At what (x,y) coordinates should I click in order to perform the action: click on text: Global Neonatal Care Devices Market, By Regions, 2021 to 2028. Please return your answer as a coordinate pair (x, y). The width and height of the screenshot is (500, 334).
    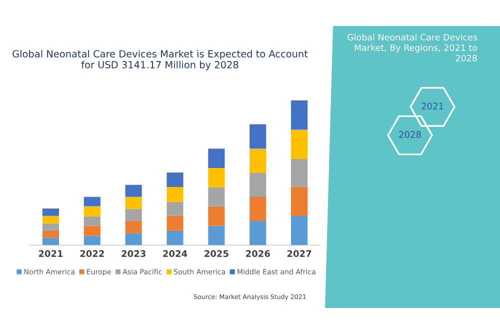
    Looking at the image, I should click on (413, 48).